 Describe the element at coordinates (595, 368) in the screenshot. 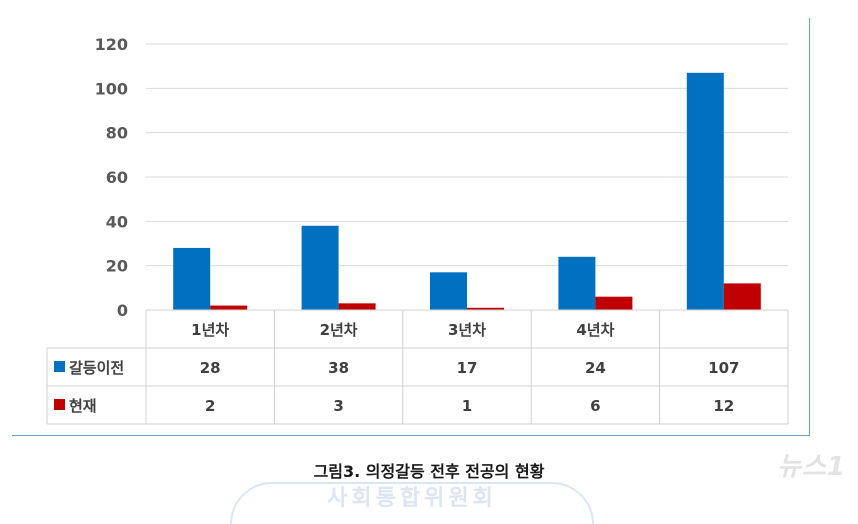

I see `data-label: 24` at that location.